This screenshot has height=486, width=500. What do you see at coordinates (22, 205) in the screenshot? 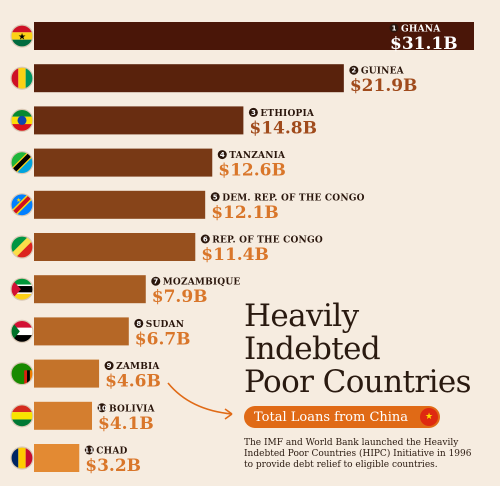
I see `drc-flag-icon: ★` at bounding box center [22, 205].